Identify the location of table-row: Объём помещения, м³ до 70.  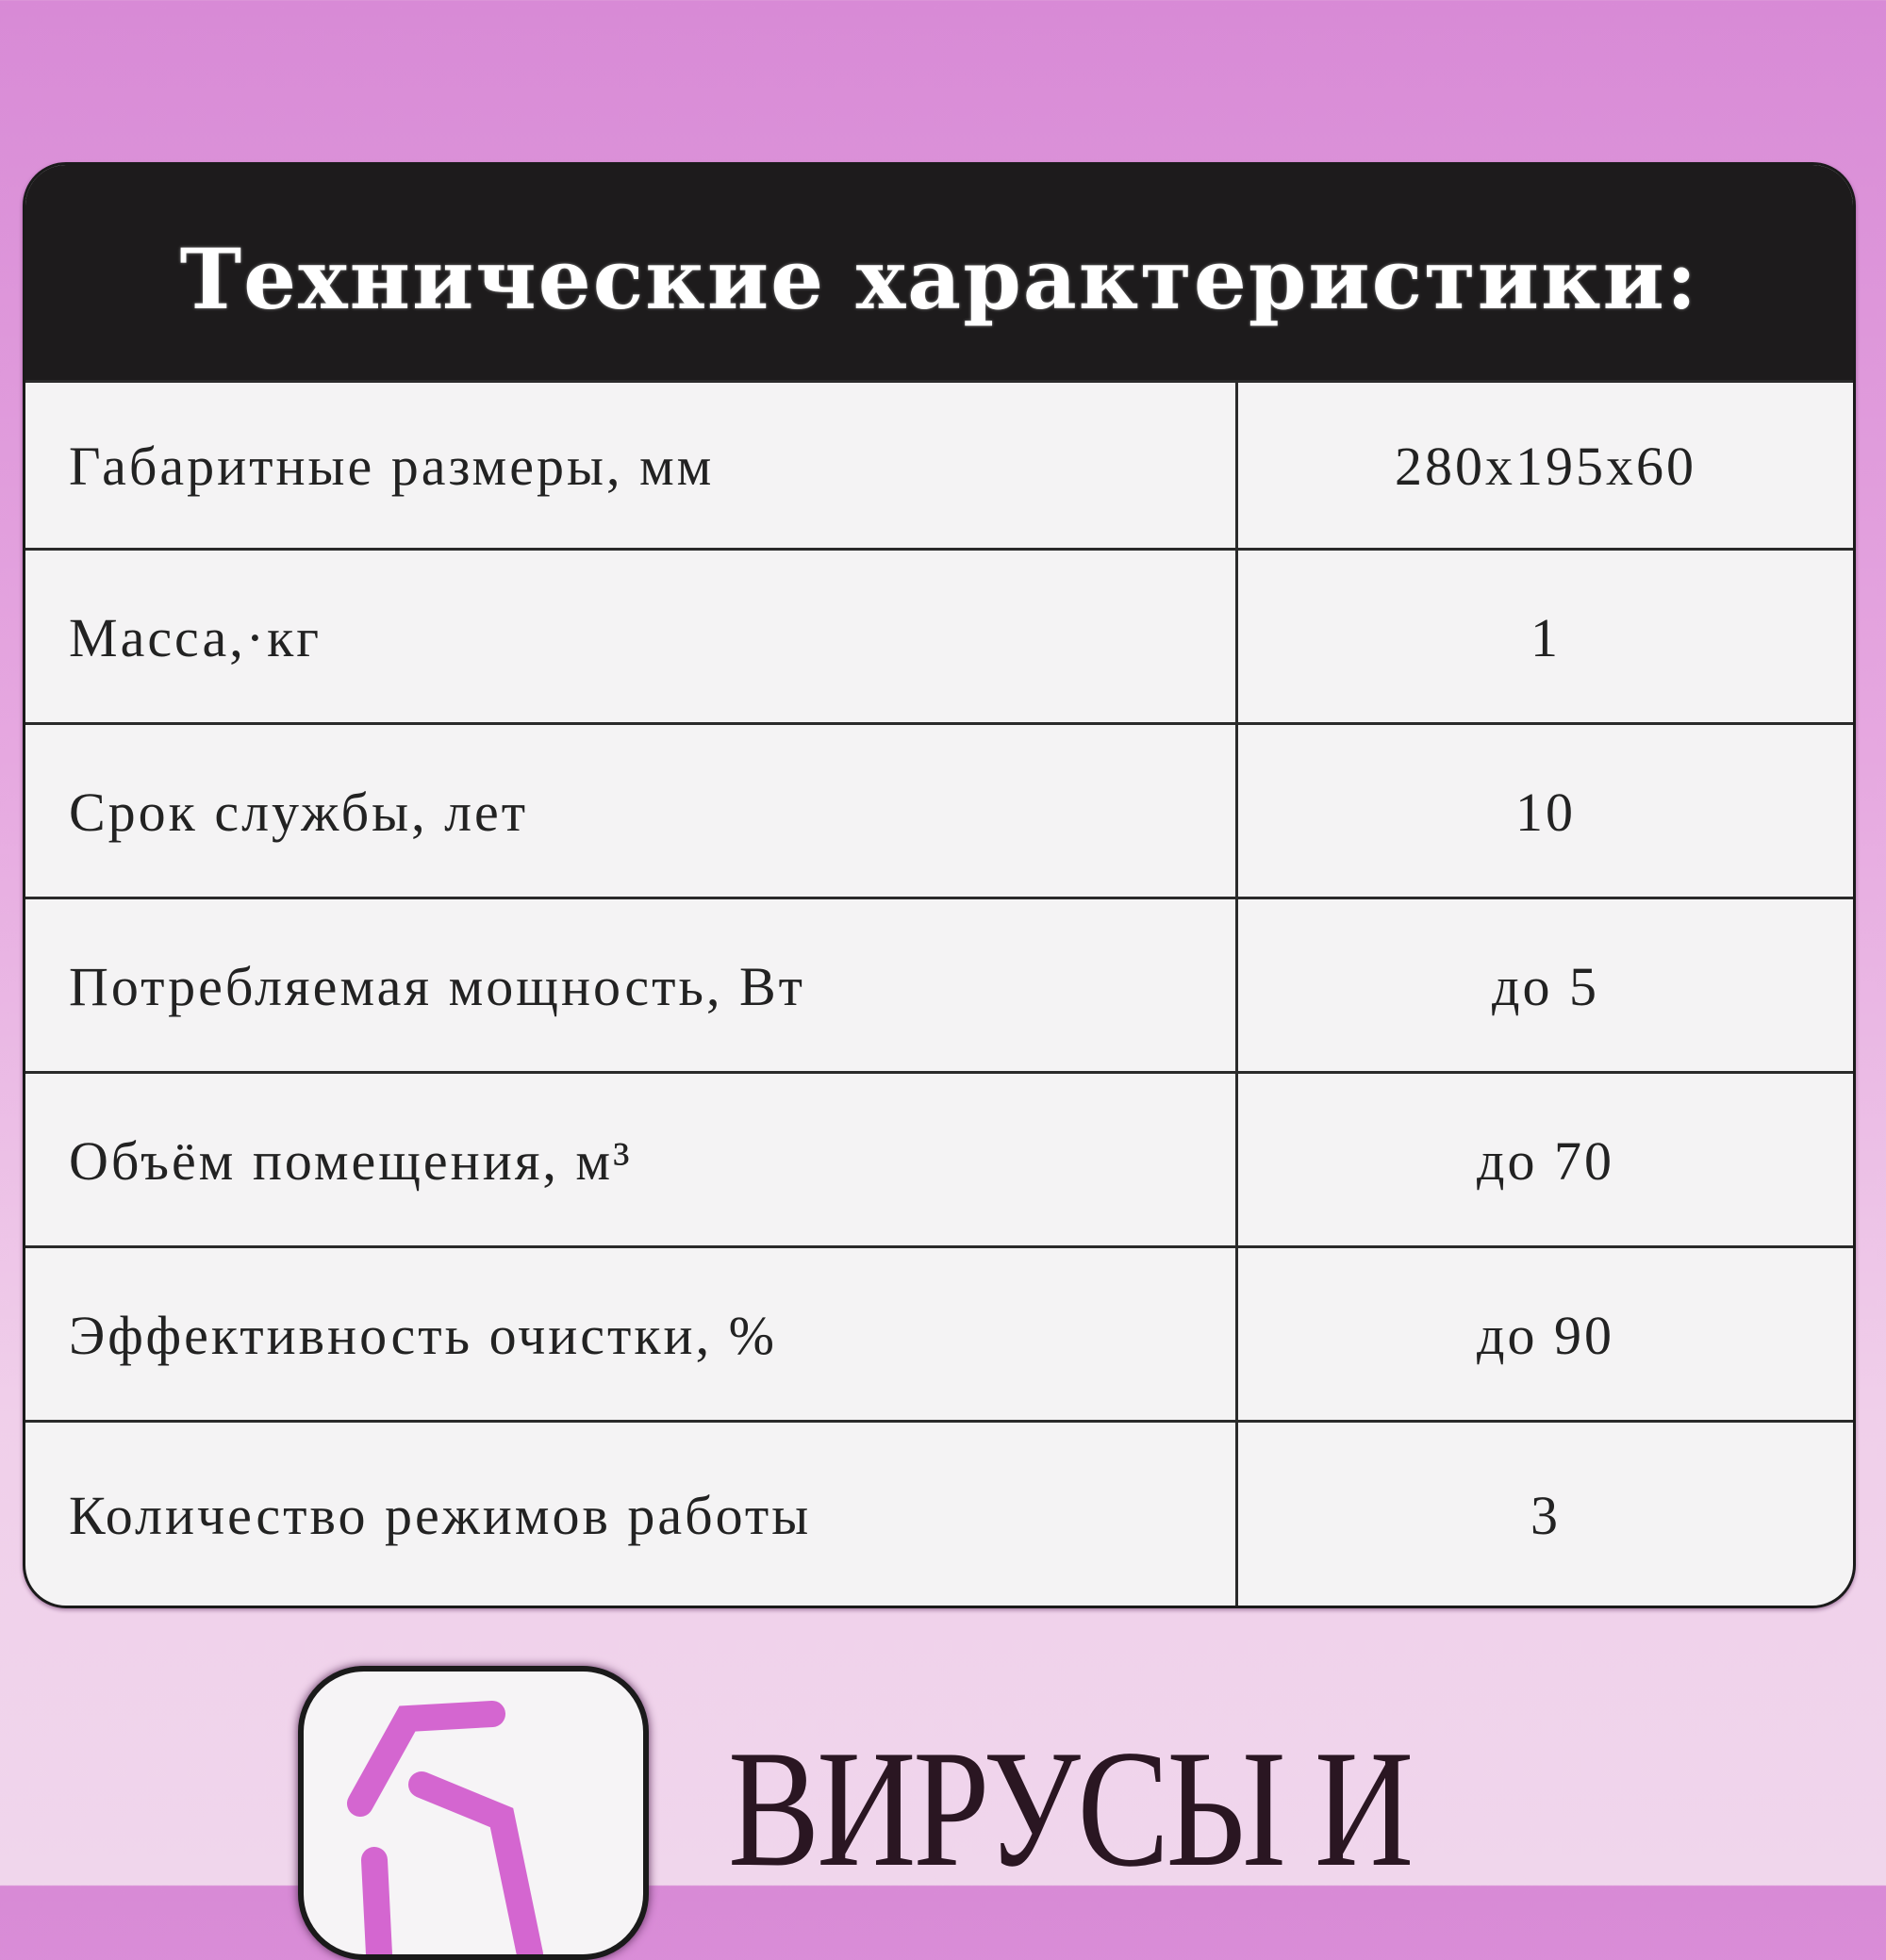
(939, 1159).